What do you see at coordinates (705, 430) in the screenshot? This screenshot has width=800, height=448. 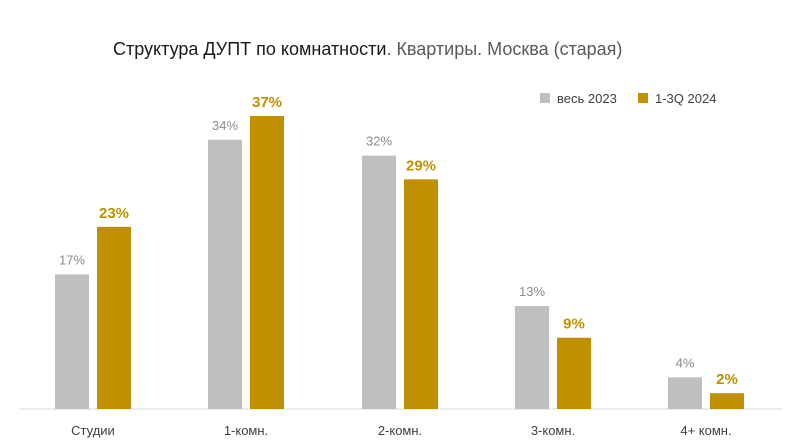 I see `category-label-4: 4+ комн.` at bounding box center [705, 430].